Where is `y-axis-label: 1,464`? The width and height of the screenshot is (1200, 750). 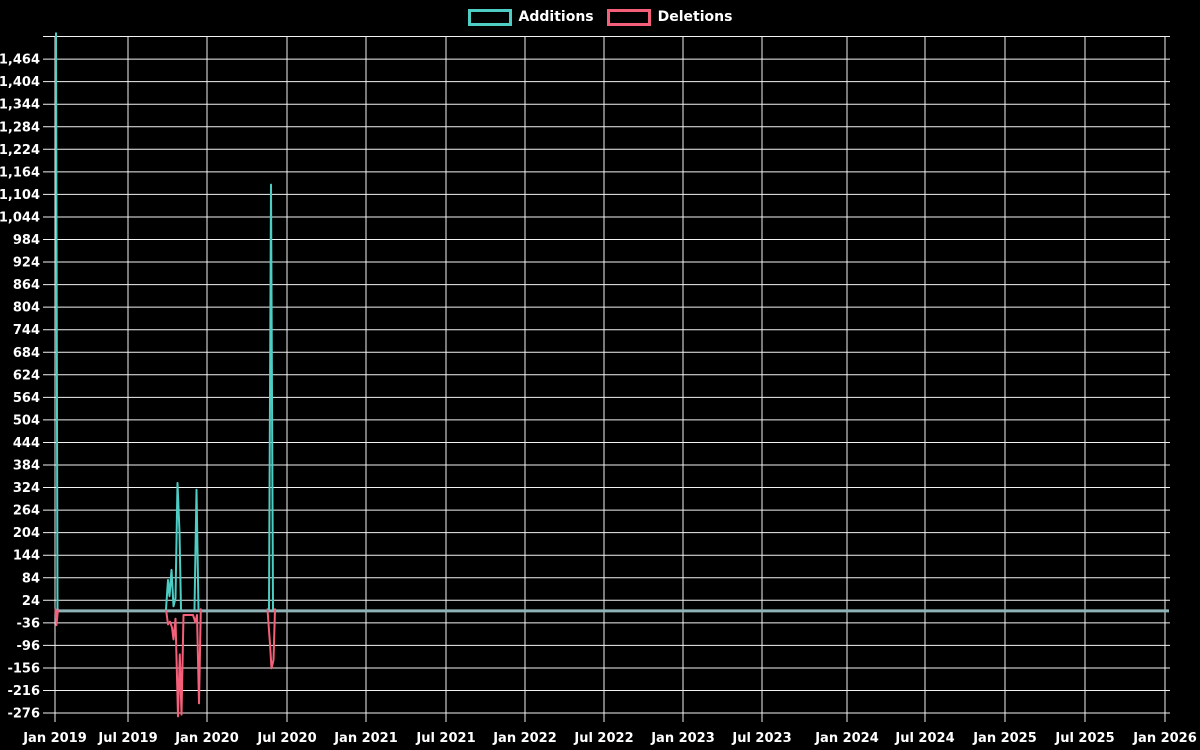 y-axis-label: 1,464 is located at coordinates (20, 60).